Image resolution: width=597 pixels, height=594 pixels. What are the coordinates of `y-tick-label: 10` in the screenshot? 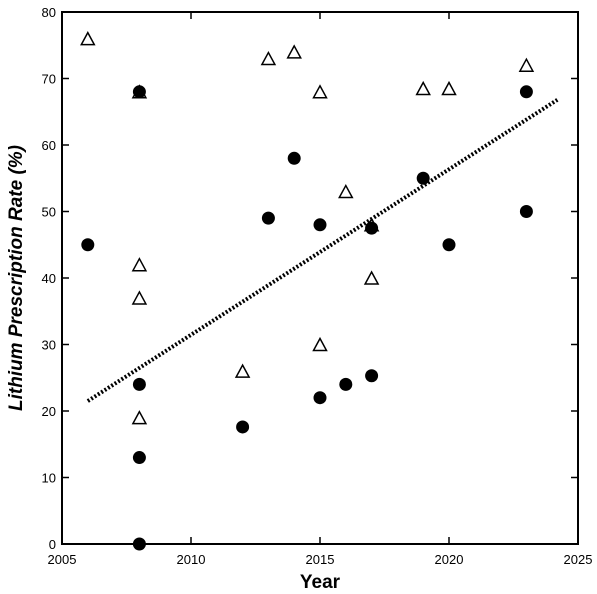 It's located at (49, 478).